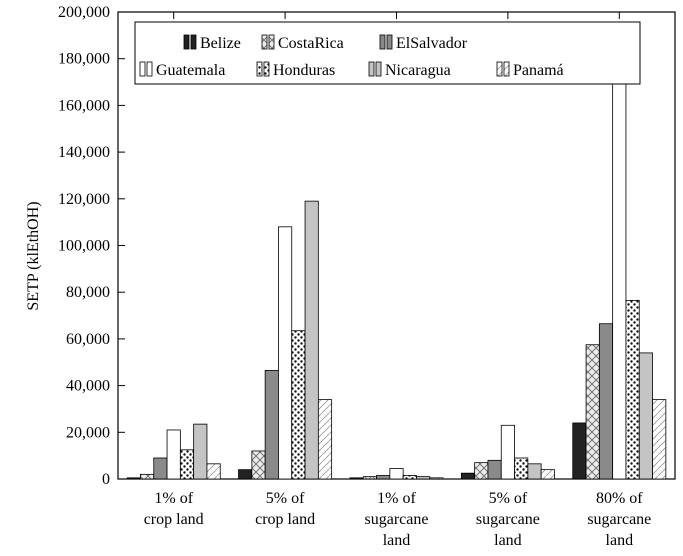  Describe the element at coordinates (285, 509) in the screenshot. I see `x-tick-label: 5% of crop land` at that location.